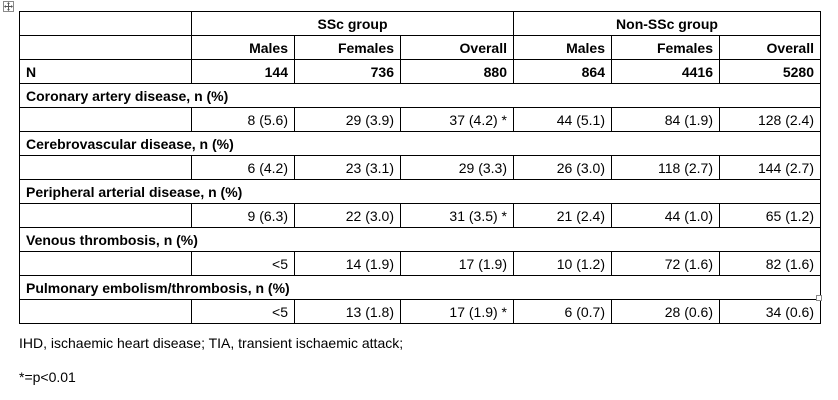  Describe the element at coordinates (47, 377) in the screenshot. I see `footnote-significance: *=p<0.01` at that location.